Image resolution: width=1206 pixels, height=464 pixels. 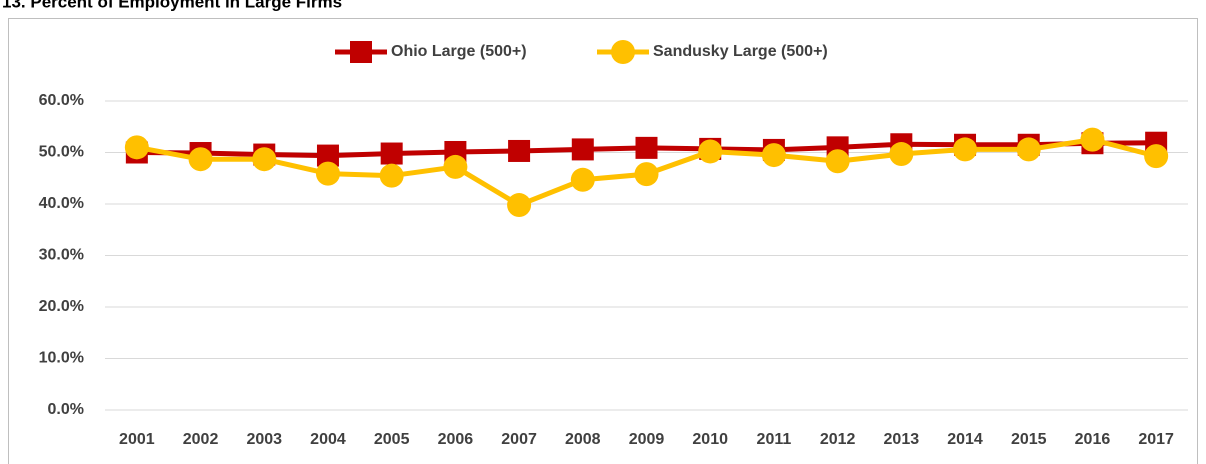 What do you see at coordinates (61, 255) in the screenshot?
I see `y-tick-label: 30.0%` at bounding box center [61, 255].